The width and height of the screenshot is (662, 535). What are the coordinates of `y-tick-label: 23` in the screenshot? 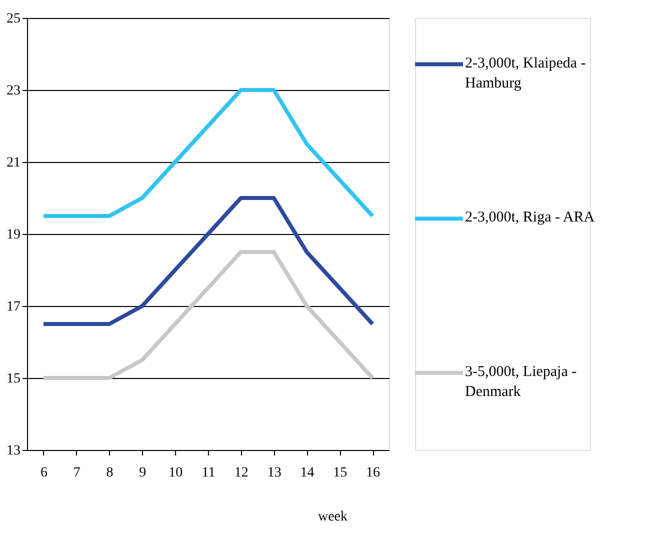 It's located at (13, 91).